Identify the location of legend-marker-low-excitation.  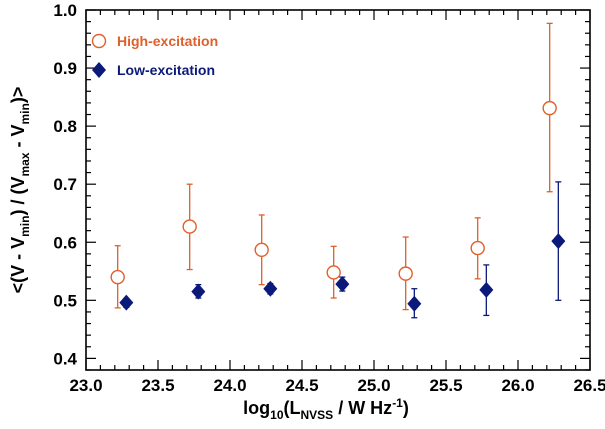
(99, 70).